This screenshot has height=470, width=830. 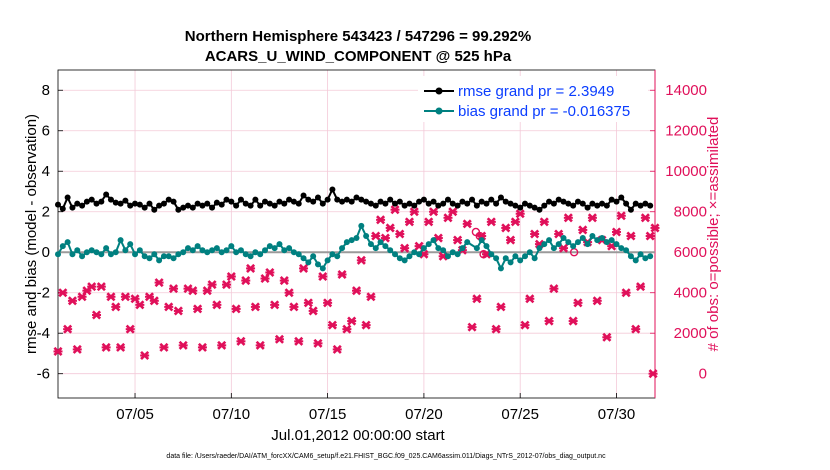 I want to click on x-tick-label: 07/20, so click(x=424, y=414).